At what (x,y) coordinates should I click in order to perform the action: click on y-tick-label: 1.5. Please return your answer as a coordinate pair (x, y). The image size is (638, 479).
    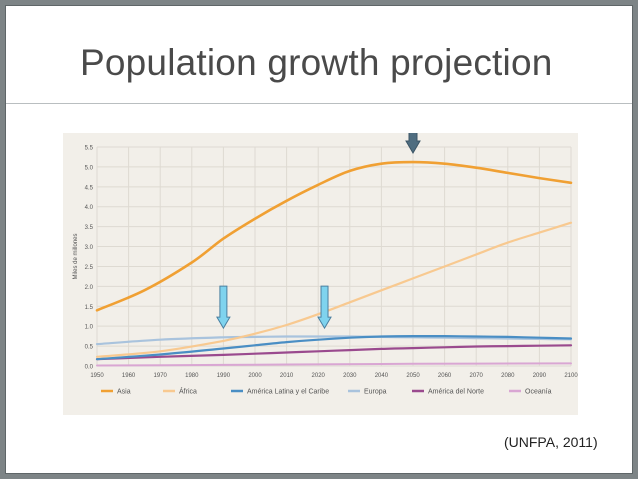
    Looking at the image, I should click on (89, 308).